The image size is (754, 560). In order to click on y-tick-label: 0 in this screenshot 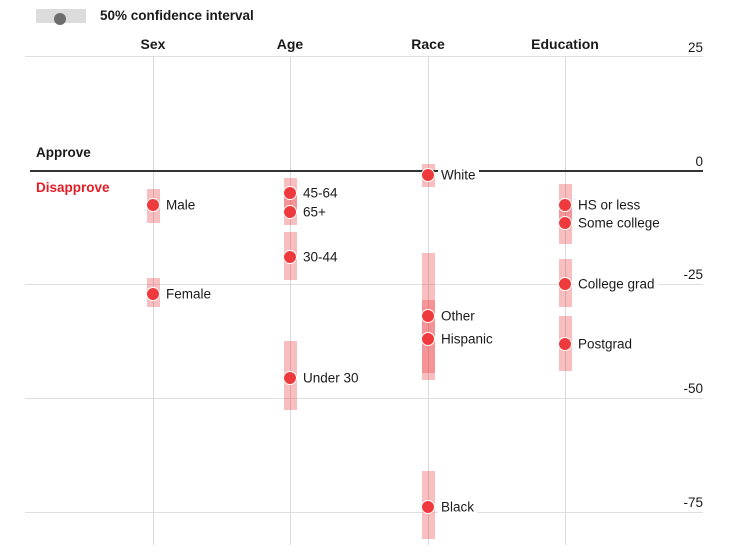, I will do `click(699, 161)`.